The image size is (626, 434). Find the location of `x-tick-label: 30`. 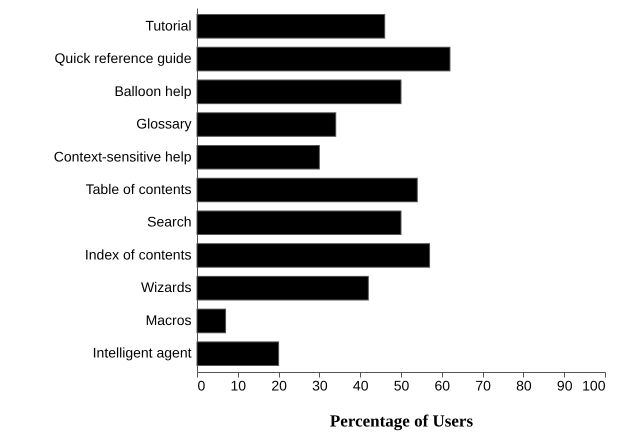

x-tick-label: 30 is located at coordinates (320, 386).